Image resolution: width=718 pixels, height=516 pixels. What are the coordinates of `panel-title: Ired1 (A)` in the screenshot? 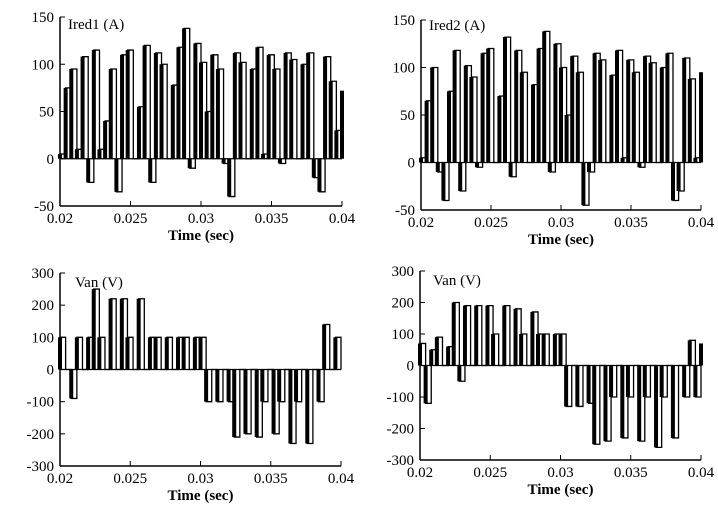 It's located at (96, 25).